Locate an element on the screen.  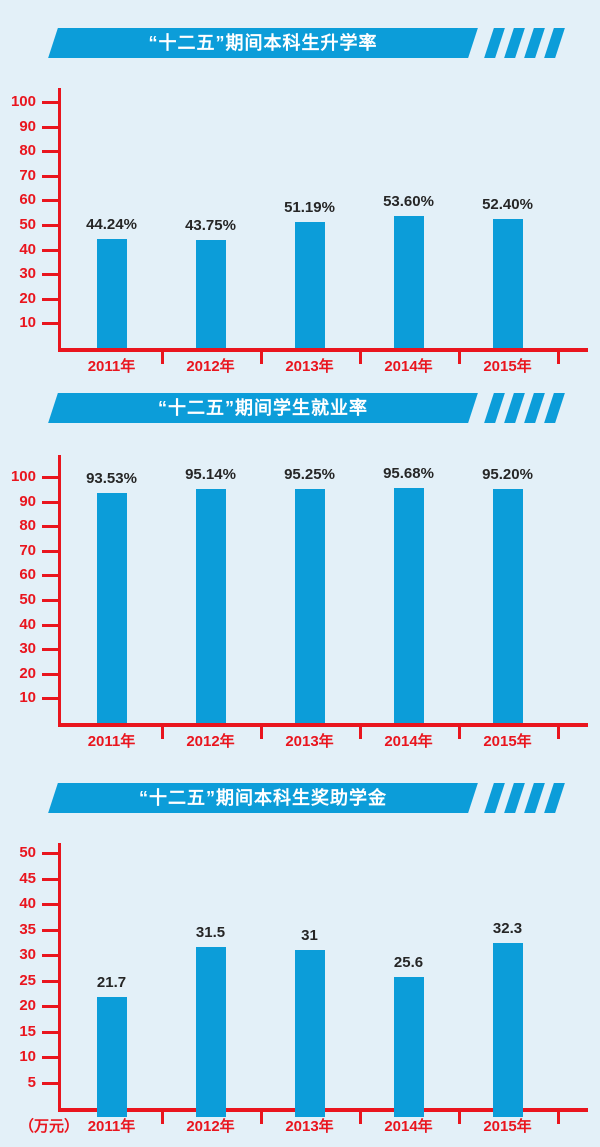
scholarship-banner: “十二五”期间本科生奖助学金 is located at coordinates (300, 798).